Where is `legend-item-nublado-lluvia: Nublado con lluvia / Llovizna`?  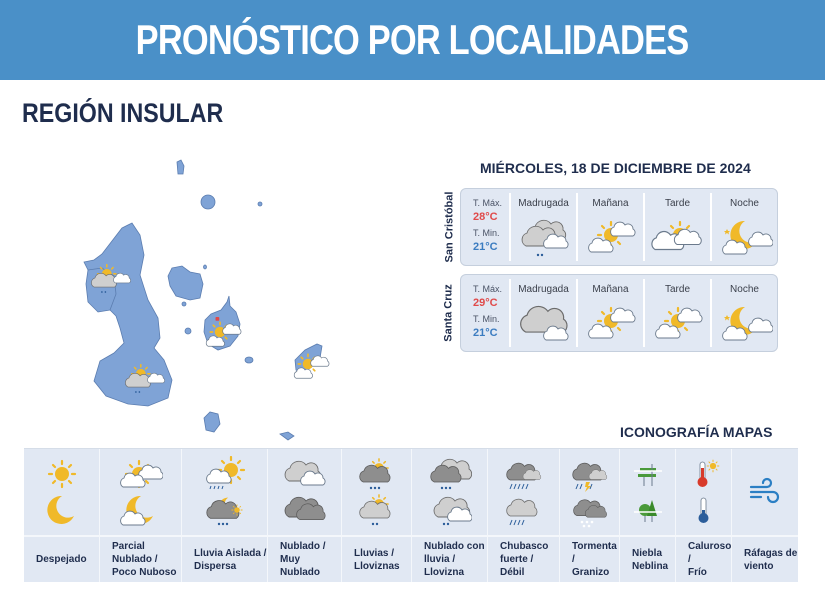 legend-item-nublado-lluvia: Nublado con lluvia / Llovizna is located at coordinates (450, 515).